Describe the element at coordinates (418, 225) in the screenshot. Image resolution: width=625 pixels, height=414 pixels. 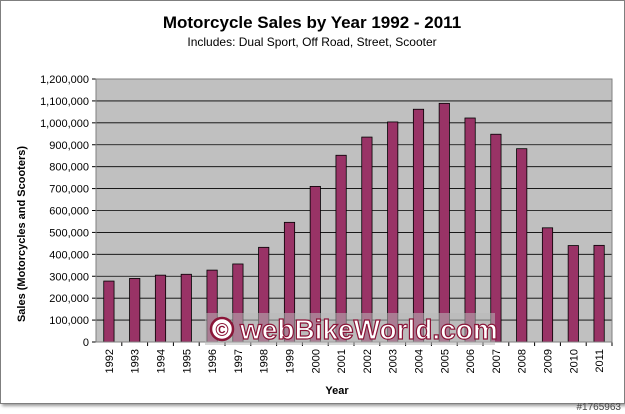
I see `bar-2004` at that location.